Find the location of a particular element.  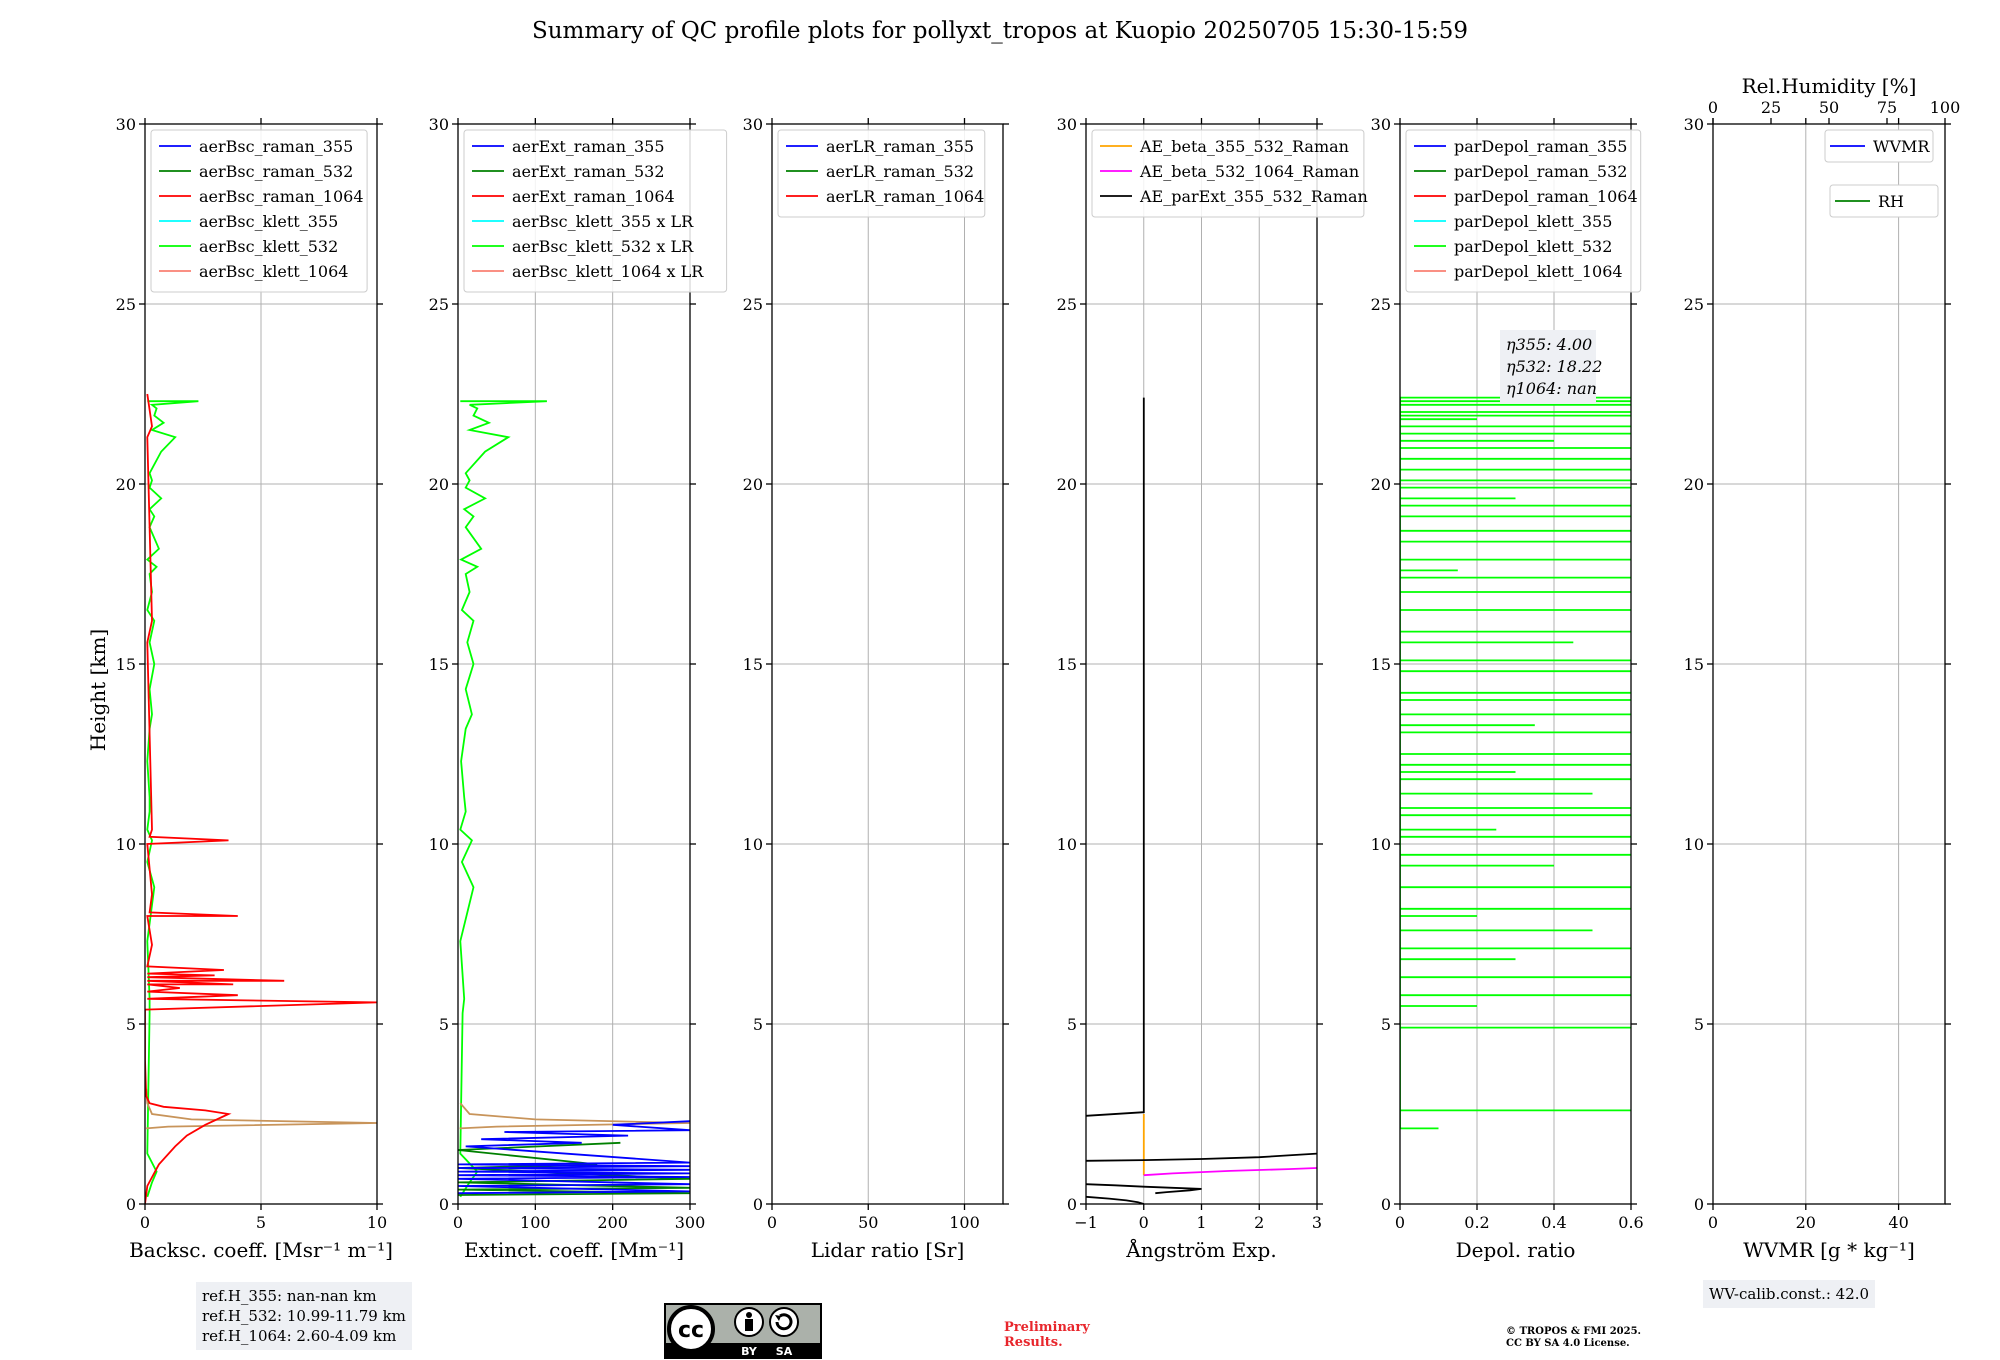

legend-label: parDepol_klett_355 is located at coordinates (1533, 221).